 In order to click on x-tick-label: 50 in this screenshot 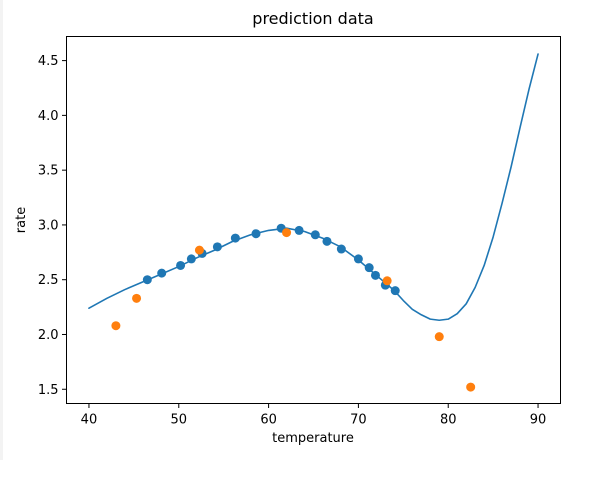, I will do `click(178, 420)`.